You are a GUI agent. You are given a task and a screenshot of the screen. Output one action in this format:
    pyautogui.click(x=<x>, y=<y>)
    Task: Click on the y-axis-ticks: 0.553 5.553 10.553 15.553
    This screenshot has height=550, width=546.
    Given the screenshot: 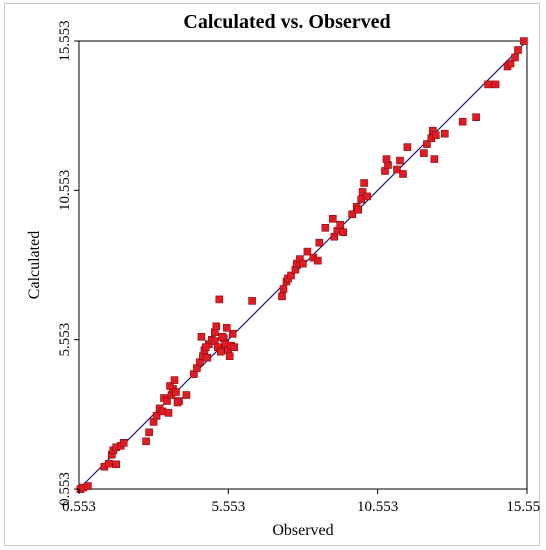 What is the action you would take?
    pyautogui.click(x=68, y=263)
    